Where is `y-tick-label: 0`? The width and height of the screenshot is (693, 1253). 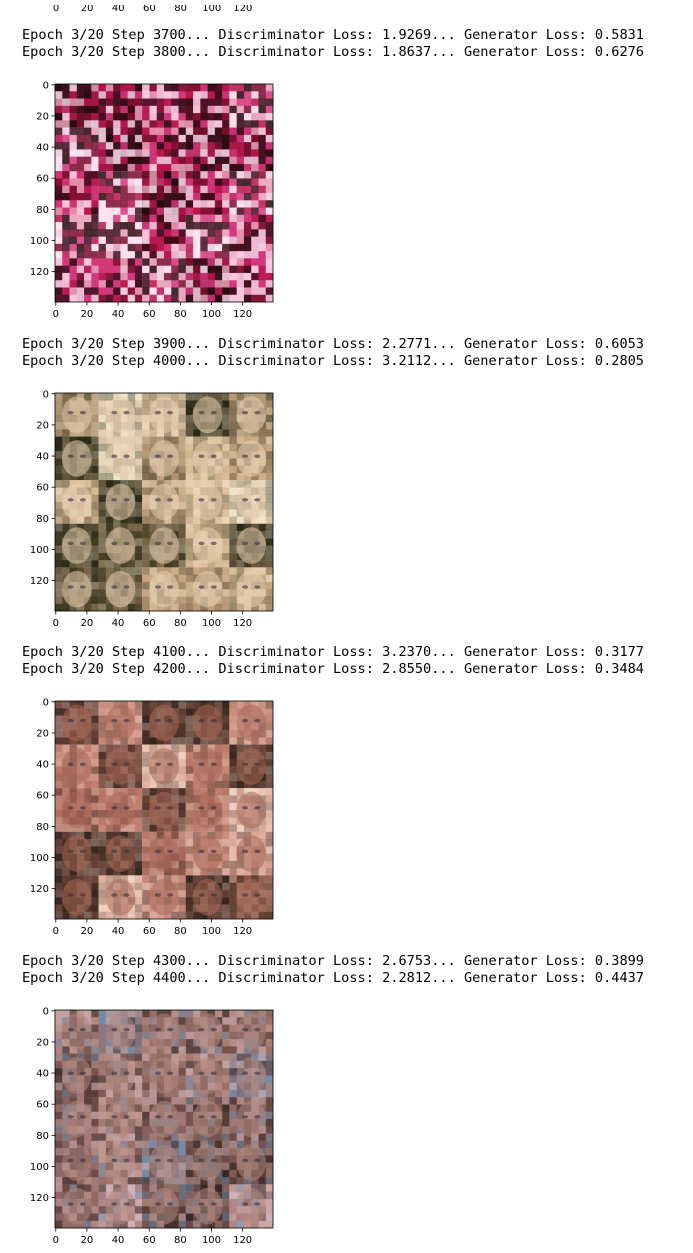
y-tick-label: 0 is located at coordinates (46, 394).